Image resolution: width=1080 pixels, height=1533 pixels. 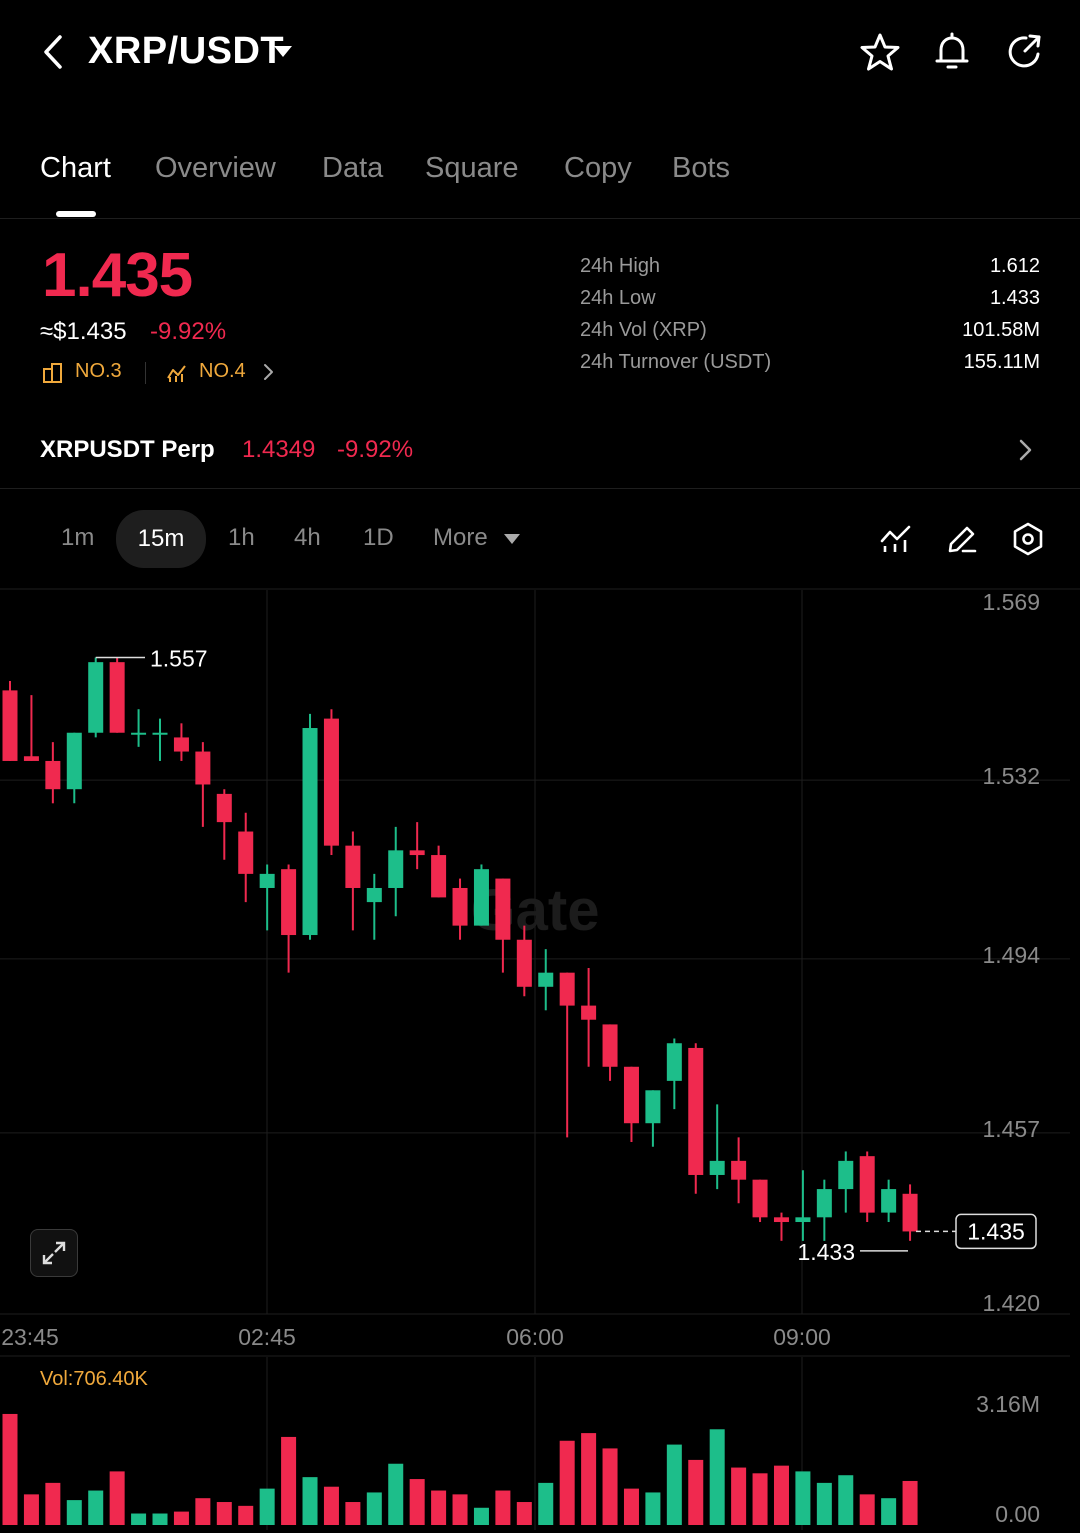 I want to click on fullscreen-button, so click(x=54, y=1253).